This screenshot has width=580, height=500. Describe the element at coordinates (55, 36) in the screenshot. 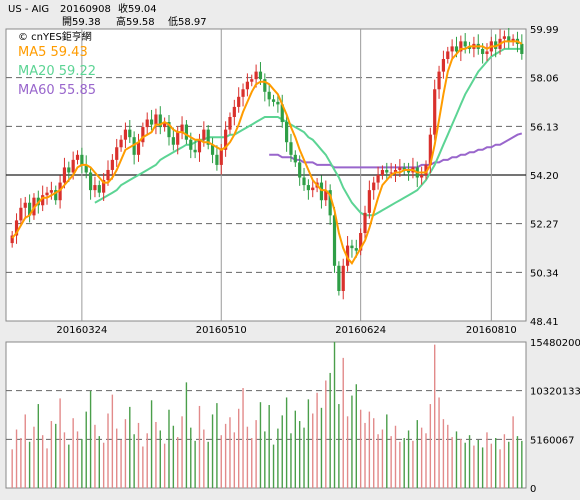

I see `watermark-text: © cnYES鉅亨網` at that location.